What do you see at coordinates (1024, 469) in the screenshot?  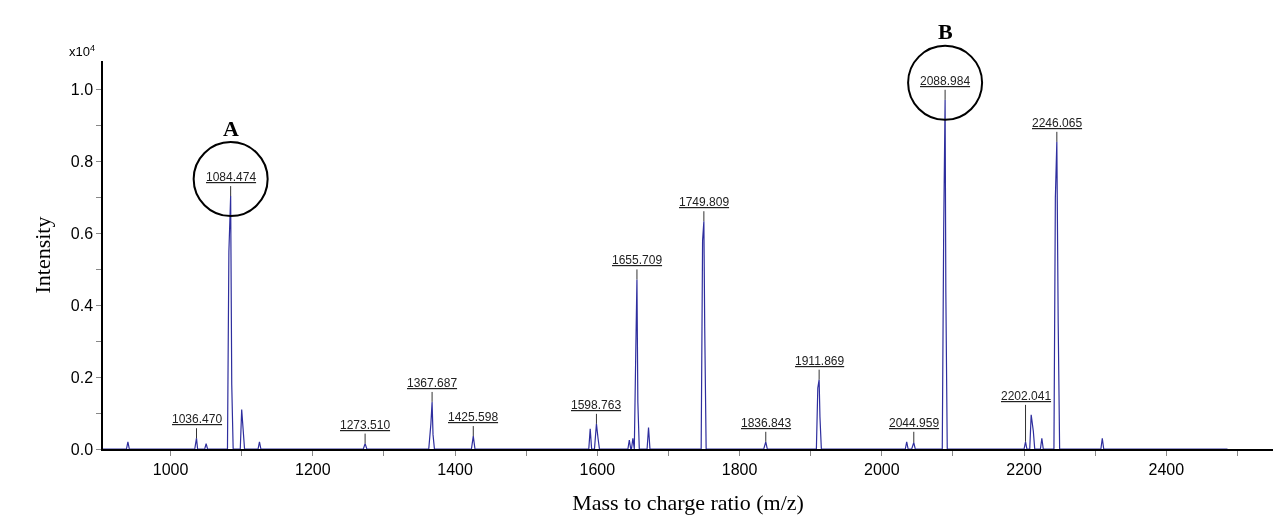 I see `x-tick-label: 2200` at bounding box center [1024, 469].